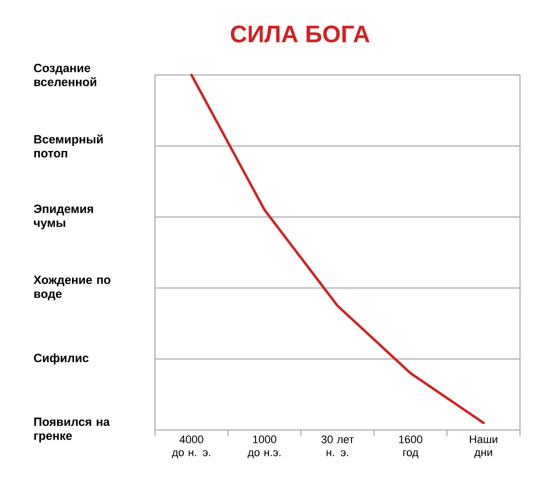  Describe the element at coordinates (61, 359) in the screenshot. I see `text: Сифилис` at that location.